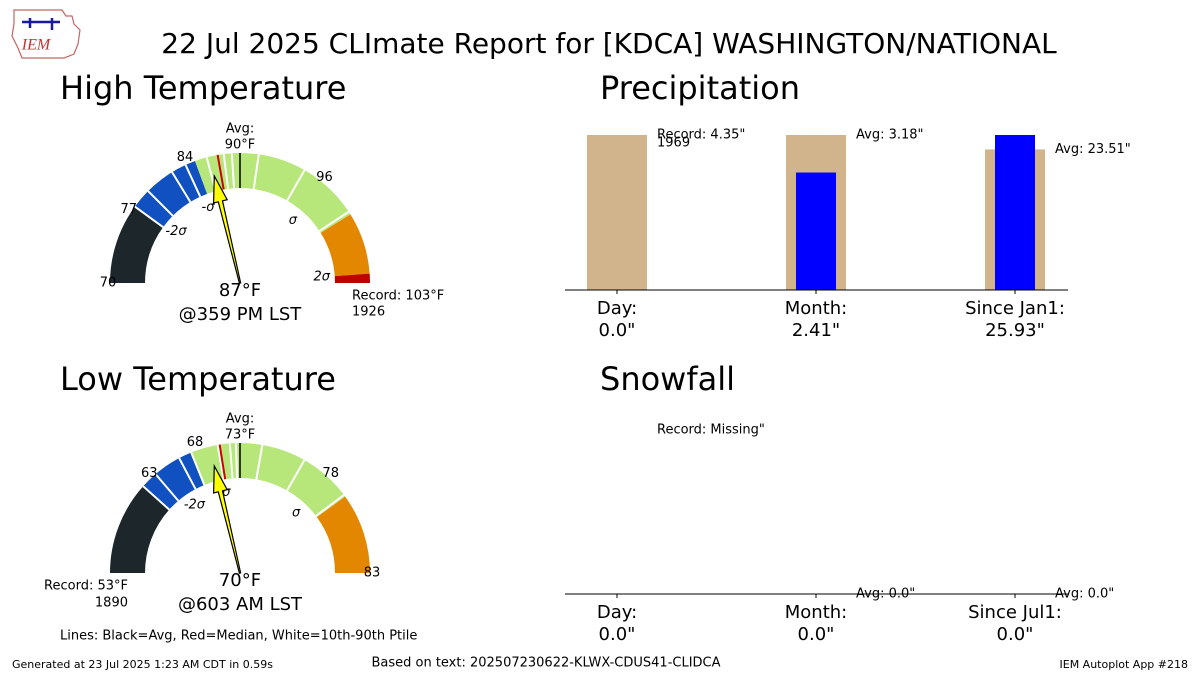  I want to click on gauge-tick-label: 78, so click(330, 473).